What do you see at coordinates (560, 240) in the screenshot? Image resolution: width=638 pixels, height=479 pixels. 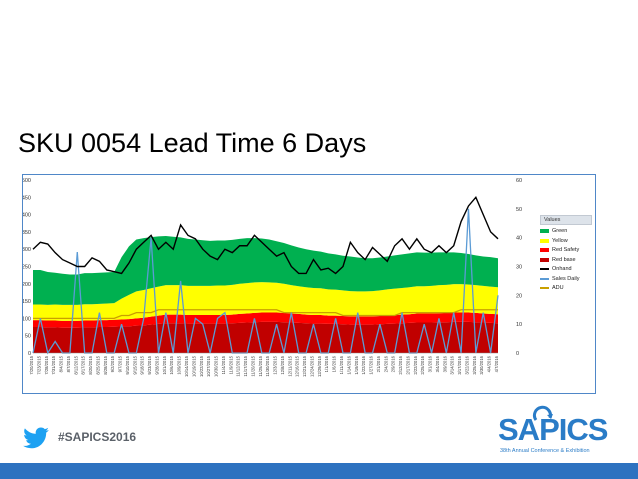 I see `legend-label: Yellow` at bounding box center [560, 240].